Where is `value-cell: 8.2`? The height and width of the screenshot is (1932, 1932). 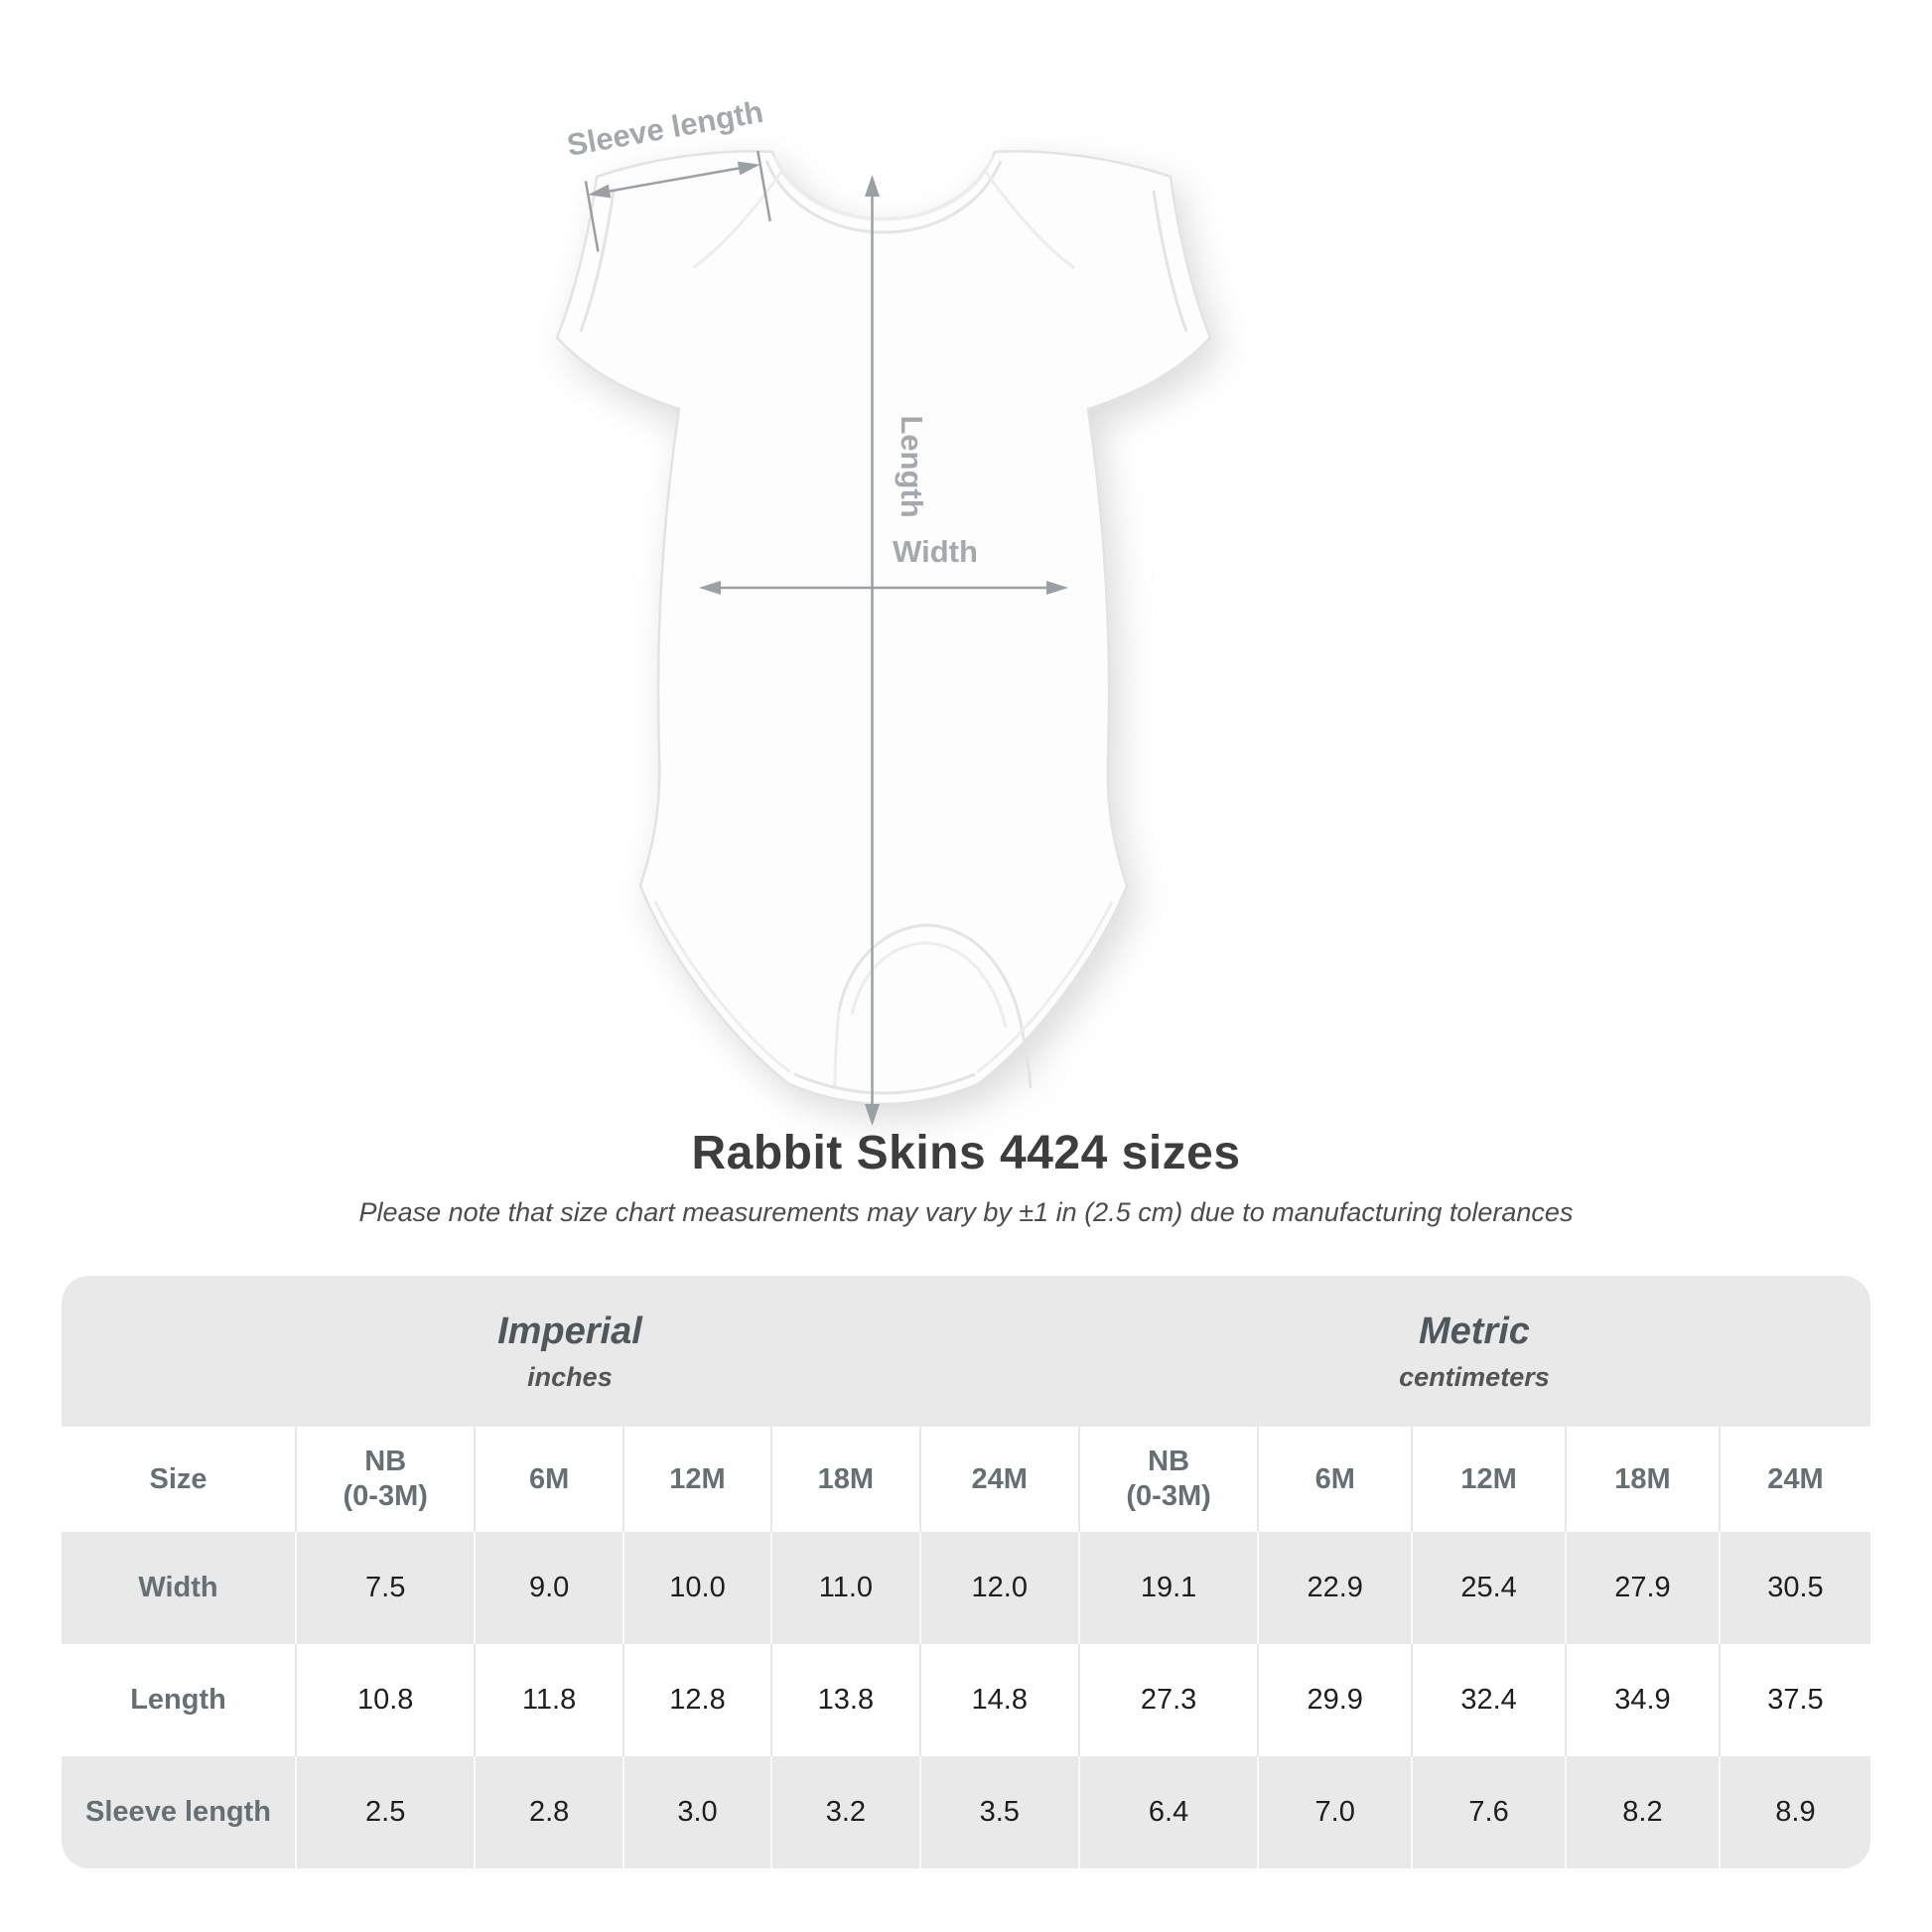 value-cell: 8.2 is located at coordinates (1642, 1812).